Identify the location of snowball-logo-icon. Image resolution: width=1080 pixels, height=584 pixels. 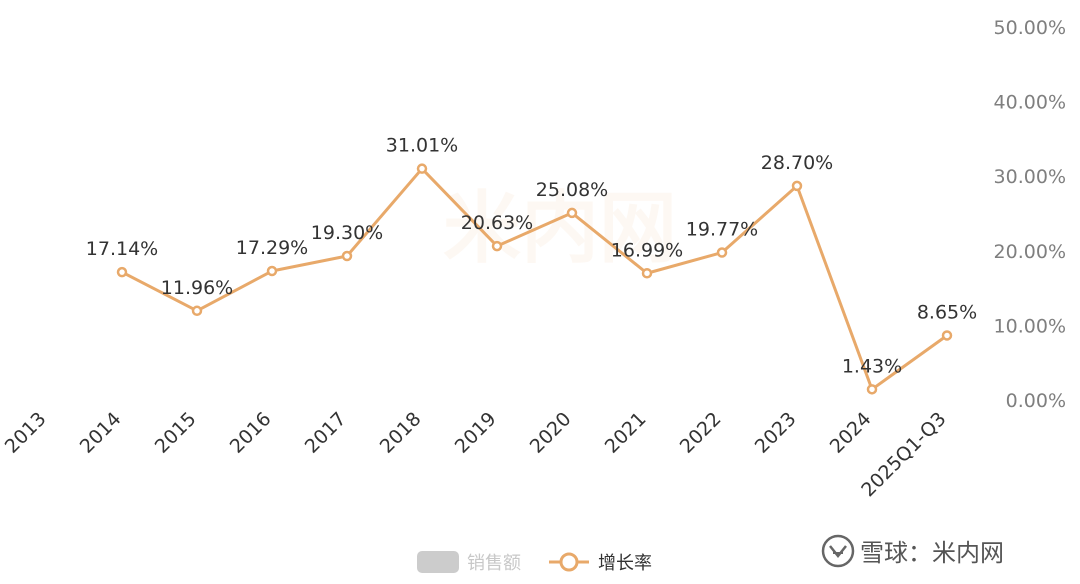
(838, 551).